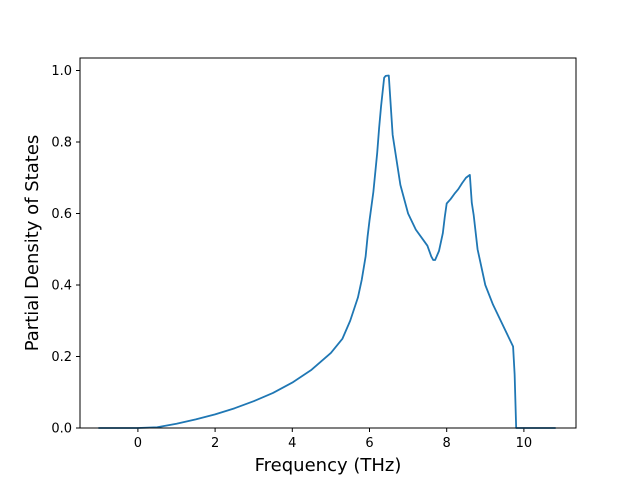  Describe the element at coordinates (215, 443) in the screenshot. I see `x-tick-label: 2` at that location.